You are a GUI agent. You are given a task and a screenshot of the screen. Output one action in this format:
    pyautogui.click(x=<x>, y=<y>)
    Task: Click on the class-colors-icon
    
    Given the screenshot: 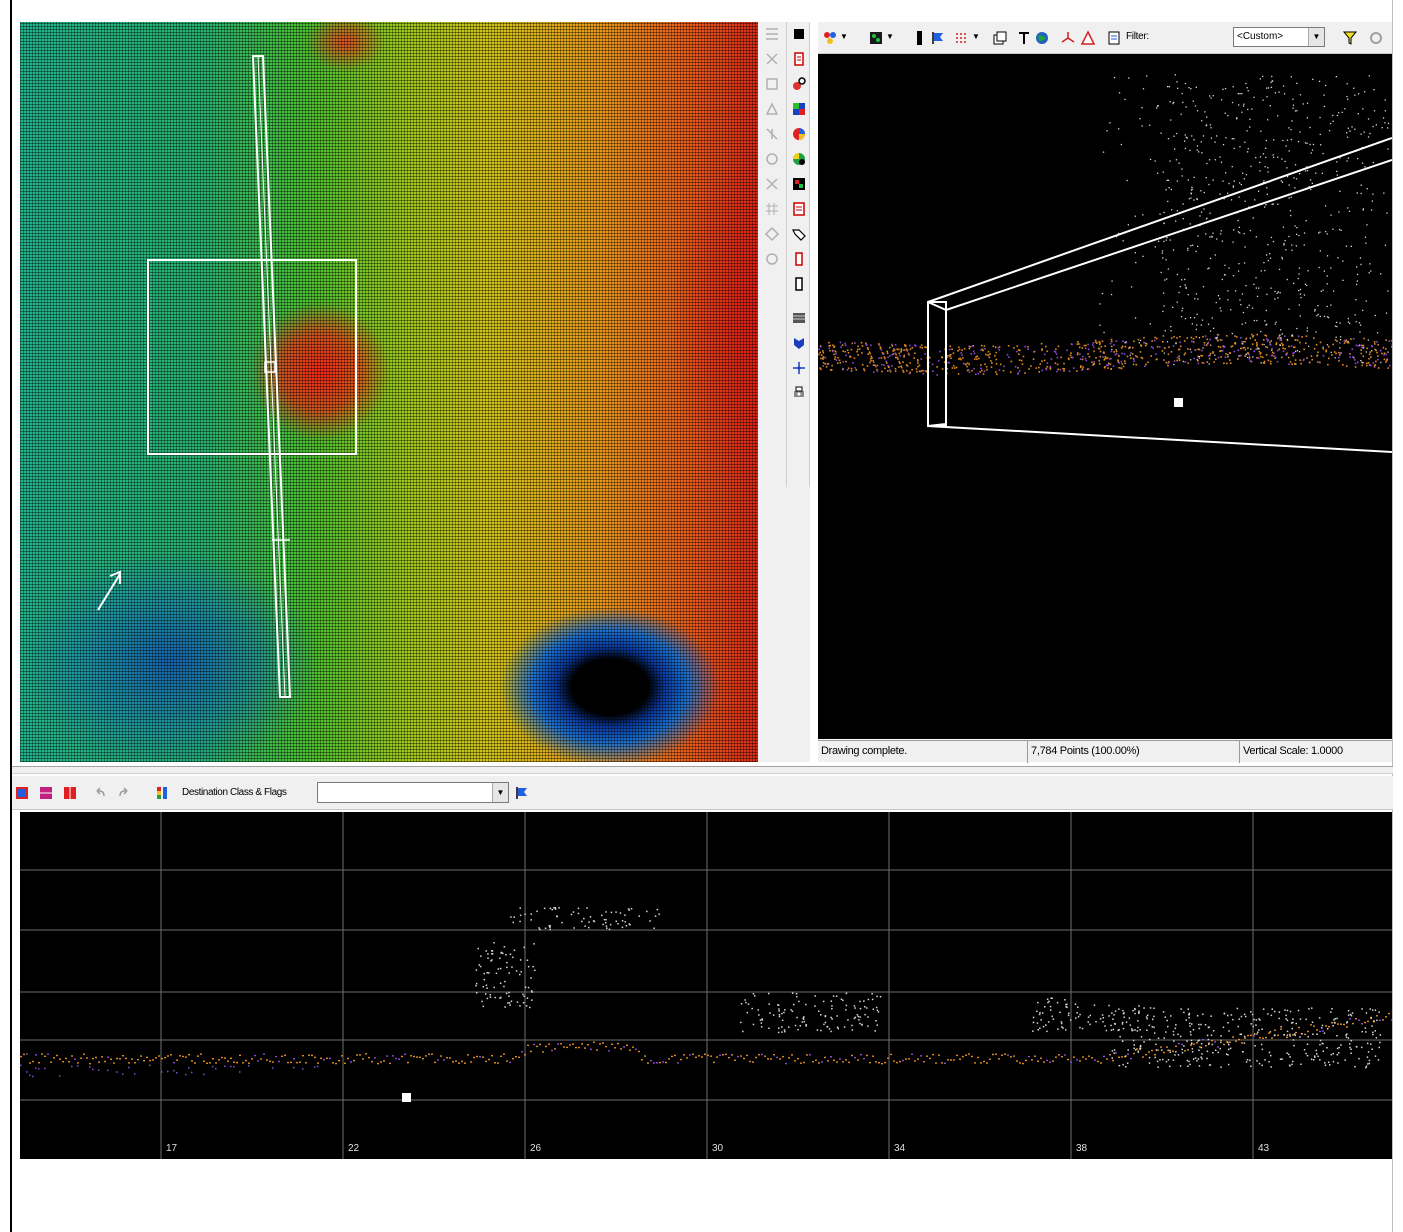 What is the action you would take?
    pyautogui.click(x=162, y=793)
    